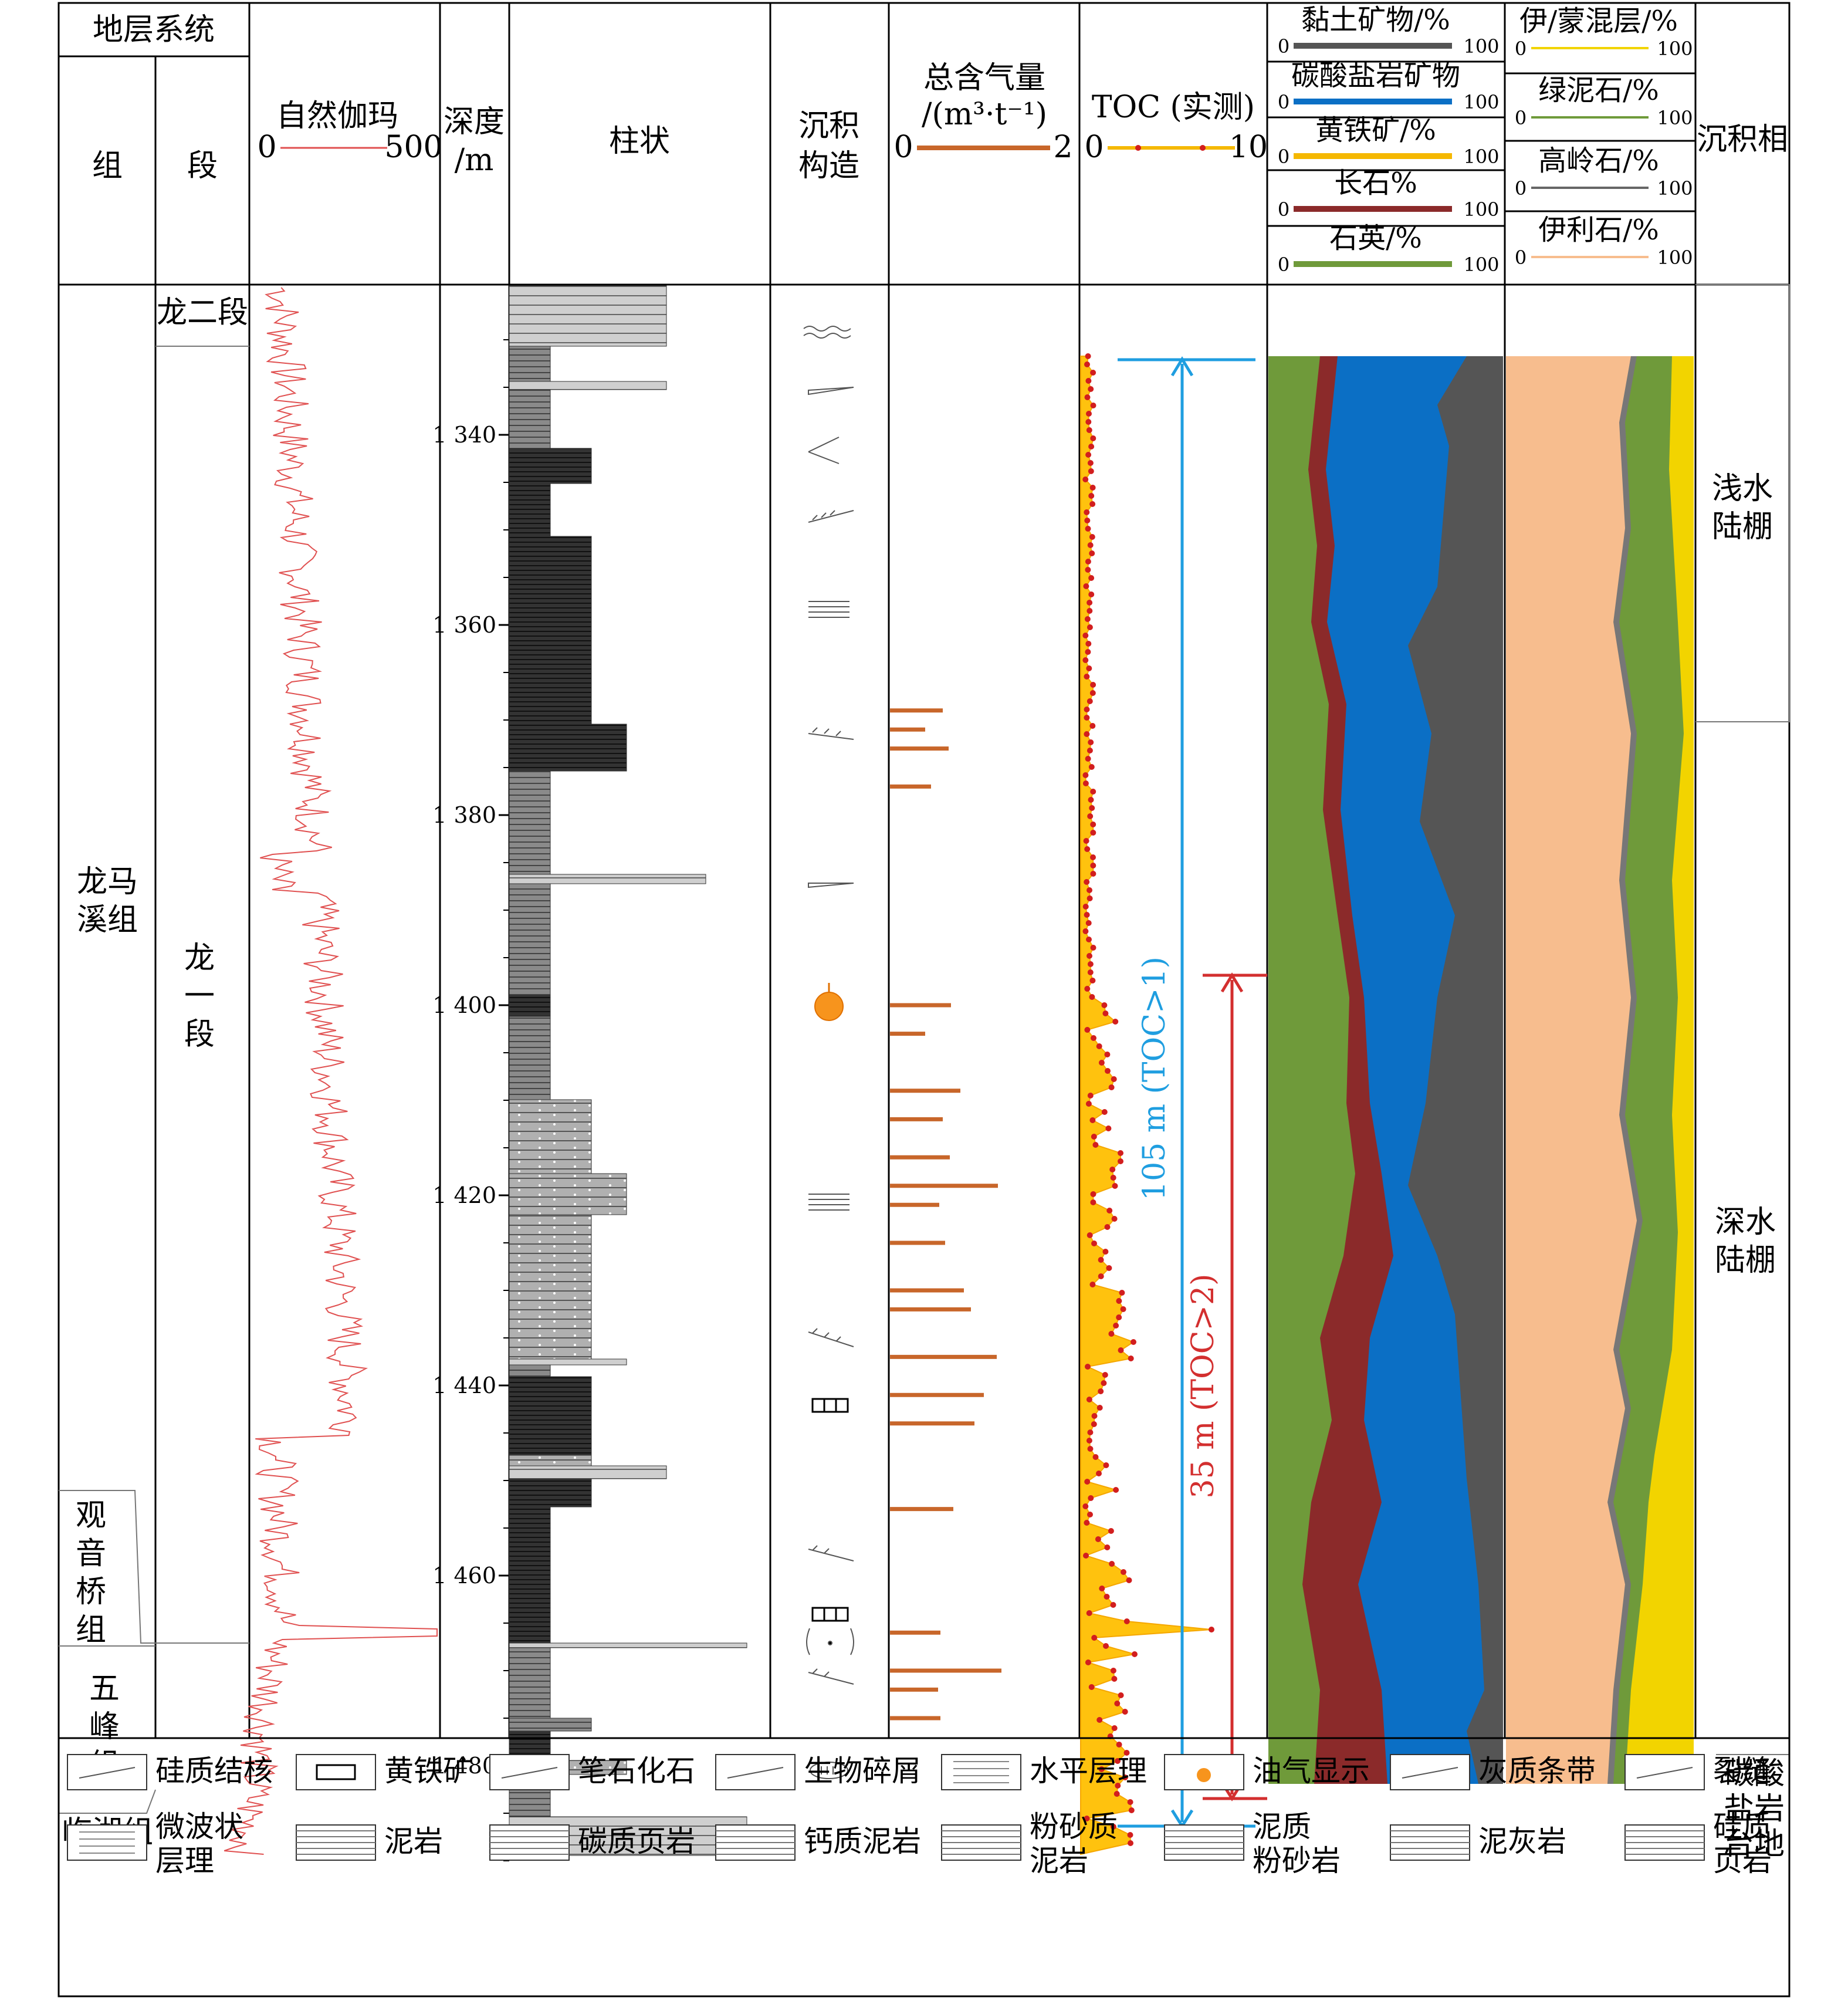 Image resolution: width=1848 pixels, height=2001 pixels. What do you see at coordinates (107, 1772) in the screenshot?
I see `siliceous-nodule-icon` at bounding box center [107, 1772].